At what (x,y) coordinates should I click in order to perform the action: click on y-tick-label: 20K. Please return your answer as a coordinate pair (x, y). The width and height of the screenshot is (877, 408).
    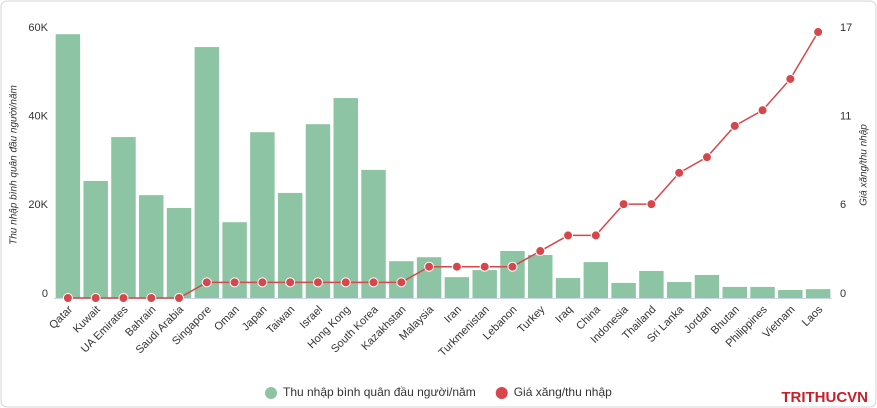
    Looking at the image, I should click on (38, 205).